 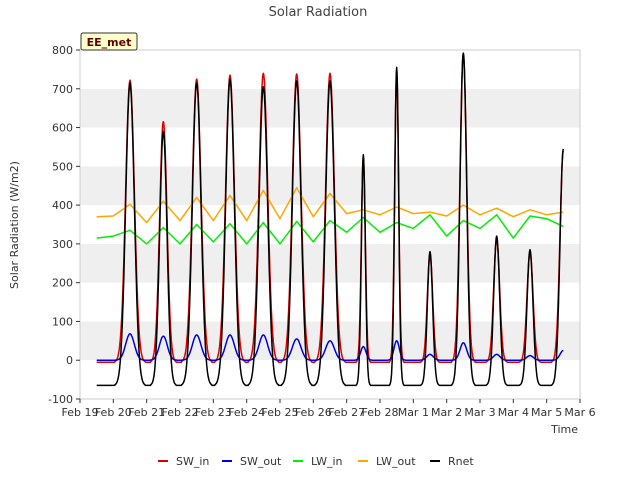 I want to click on x-tick-label: Feb 25, so click(x=280, y=412).